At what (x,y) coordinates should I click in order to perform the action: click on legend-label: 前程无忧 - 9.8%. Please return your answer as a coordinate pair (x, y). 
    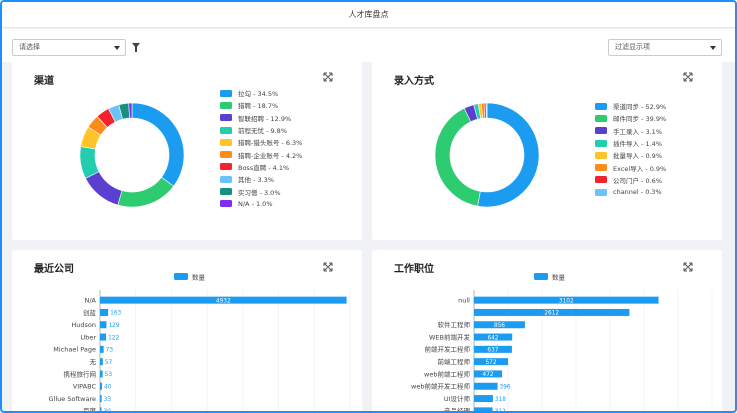
    Looking at the image, I should click on (262, 131).